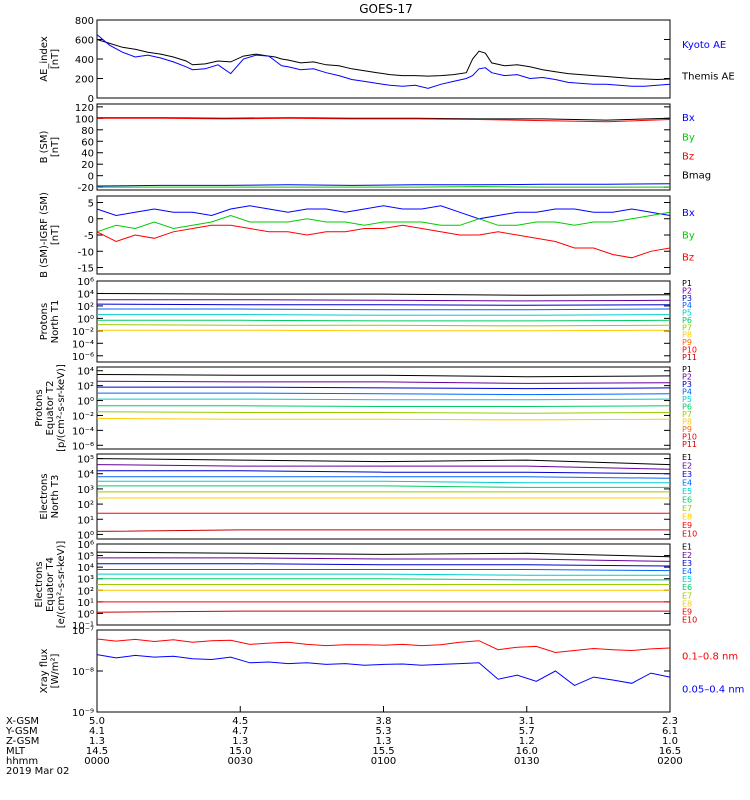 The height and width of the screenshot is (800, 750). What do you see at coordinates (689, 444) in the screenshot?
I see `legend-entry: P11` at bounding box center [689, 444].